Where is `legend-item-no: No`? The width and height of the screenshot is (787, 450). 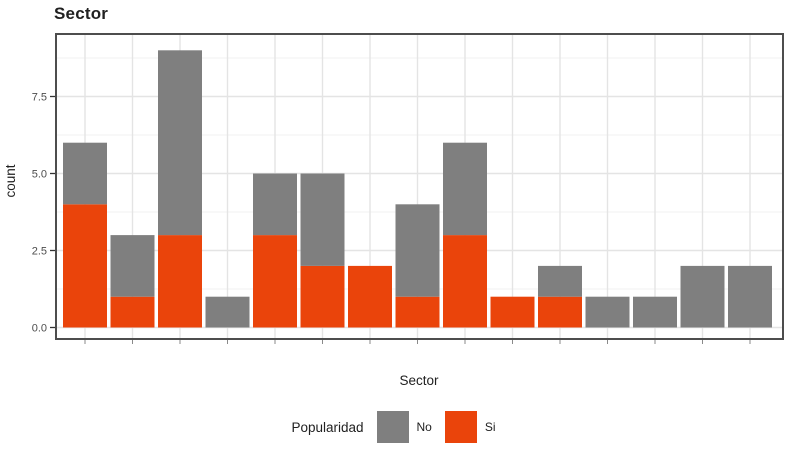 legend-item-no: No is located at coordinates (404, 427).